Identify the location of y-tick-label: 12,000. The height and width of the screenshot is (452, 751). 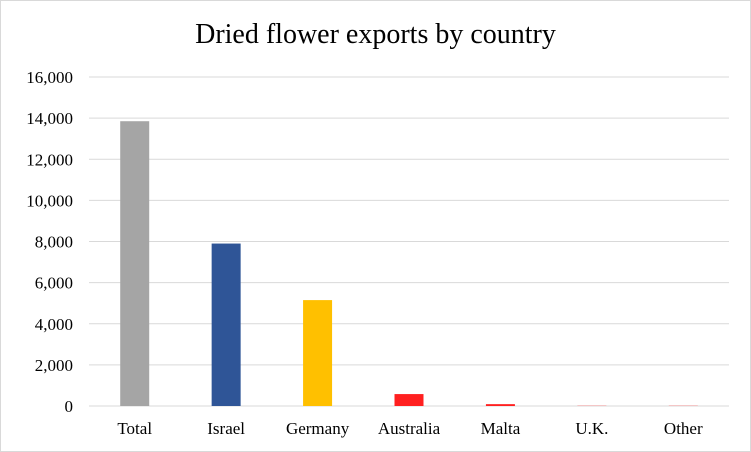
(49, 159).